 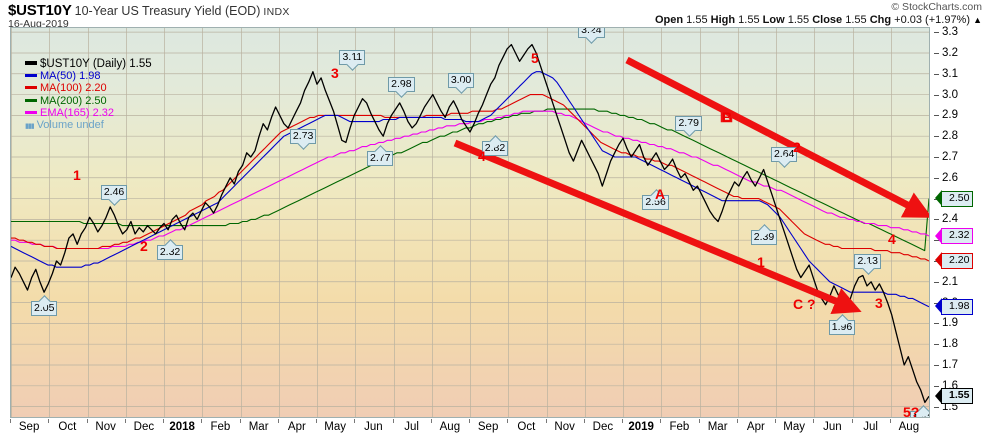 I want to click on ema165-tag: 2.32, so click(x=954, y=236).